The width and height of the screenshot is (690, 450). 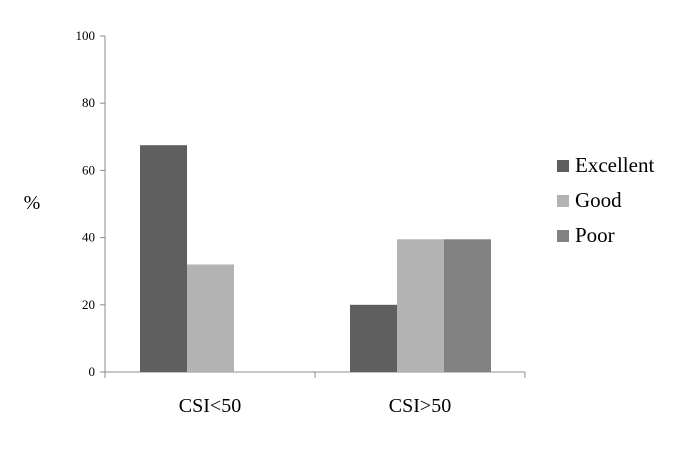 What do you see at coordinates (563, 166) in the screenshot?
I see `legend-swatch-excellent` at bounding box center [563, 166].